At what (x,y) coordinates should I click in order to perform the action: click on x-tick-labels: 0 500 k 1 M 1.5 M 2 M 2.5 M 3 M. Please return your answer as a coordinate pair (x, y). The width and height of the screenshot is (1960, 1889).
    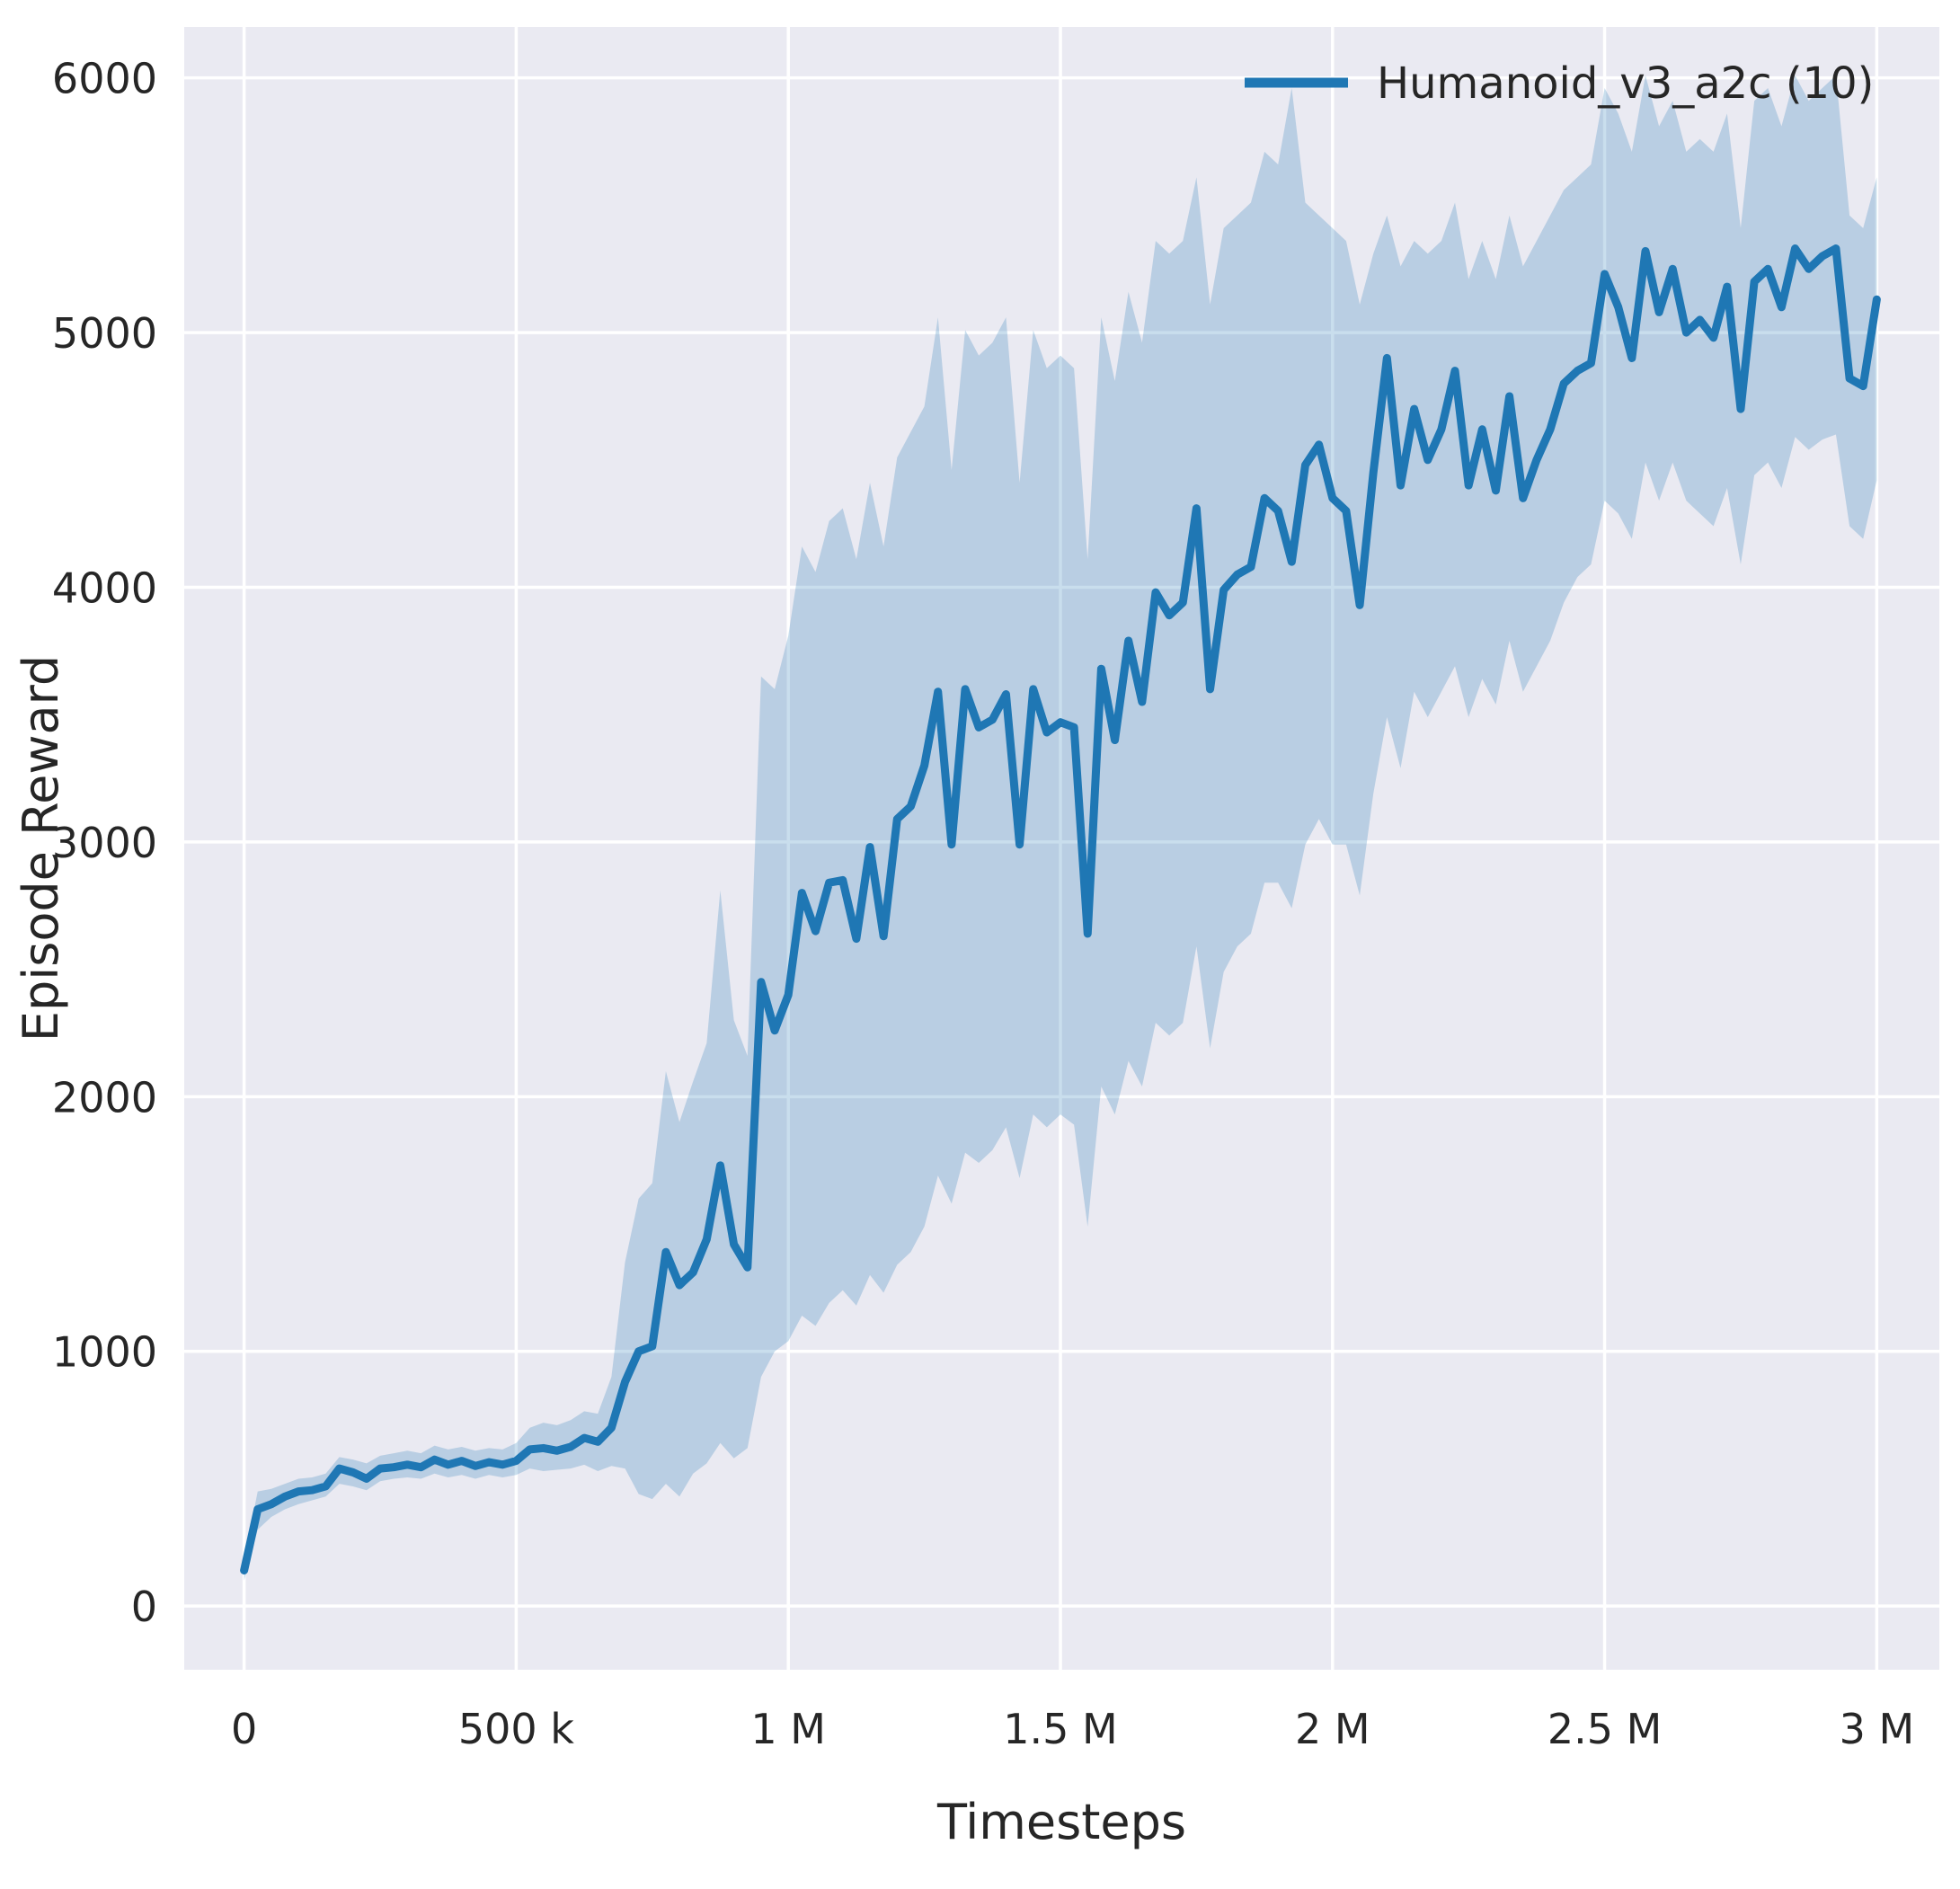
    Looking at the image, I should click on (1073, 1729).